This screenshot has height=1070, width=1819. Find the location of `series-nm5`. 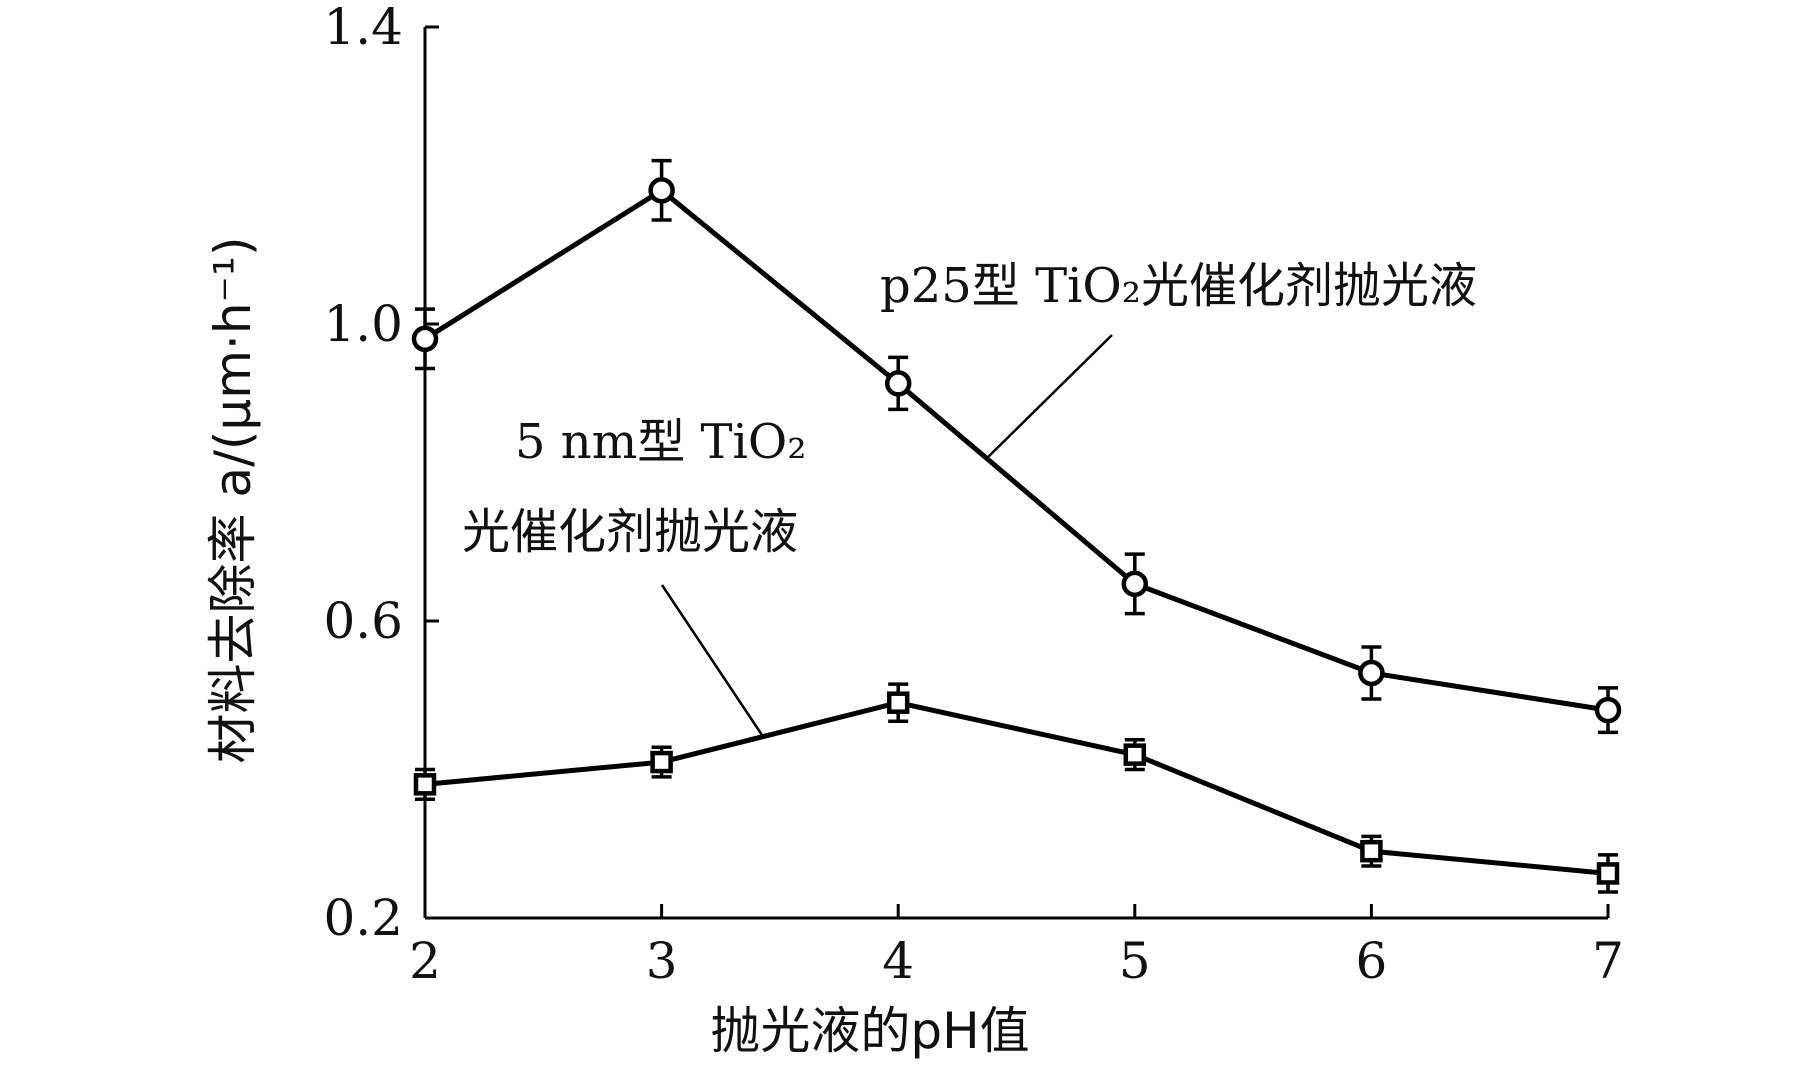

series-nm5 is located at coordinates (1016, 788).